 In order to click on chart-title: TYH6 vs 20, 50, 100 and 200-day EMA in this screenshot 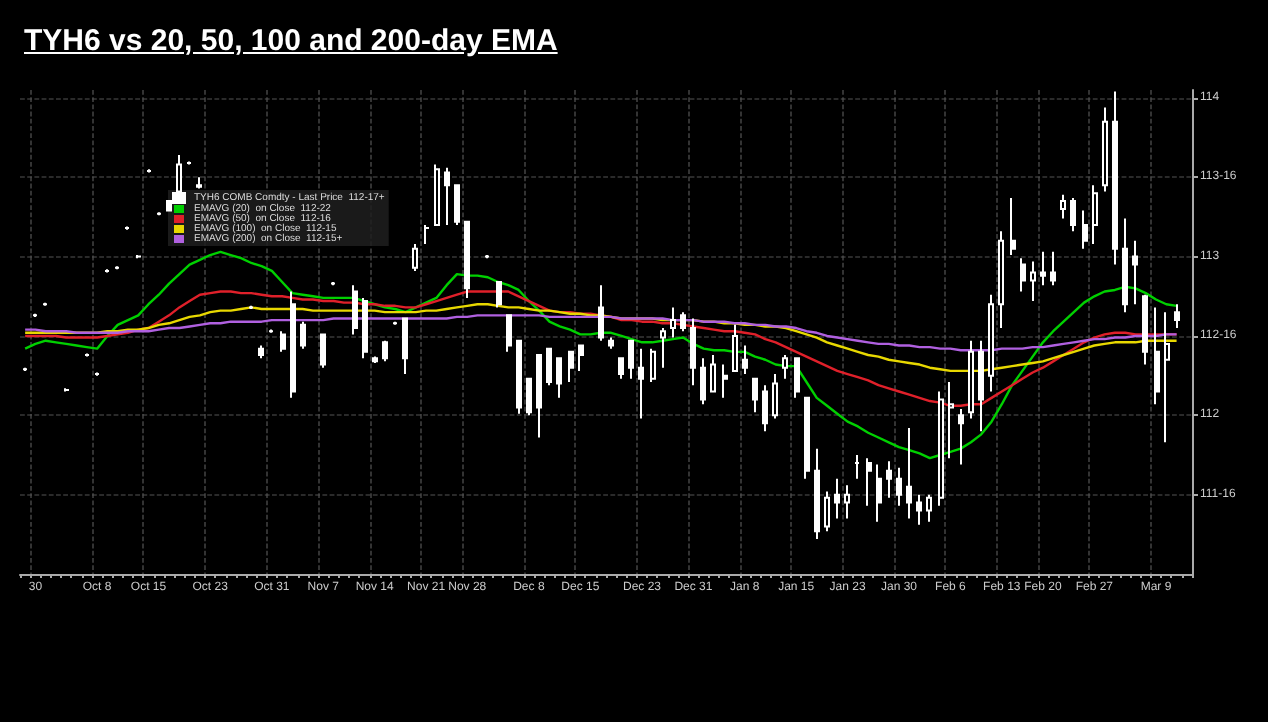, I will do `click(291, 41)`.